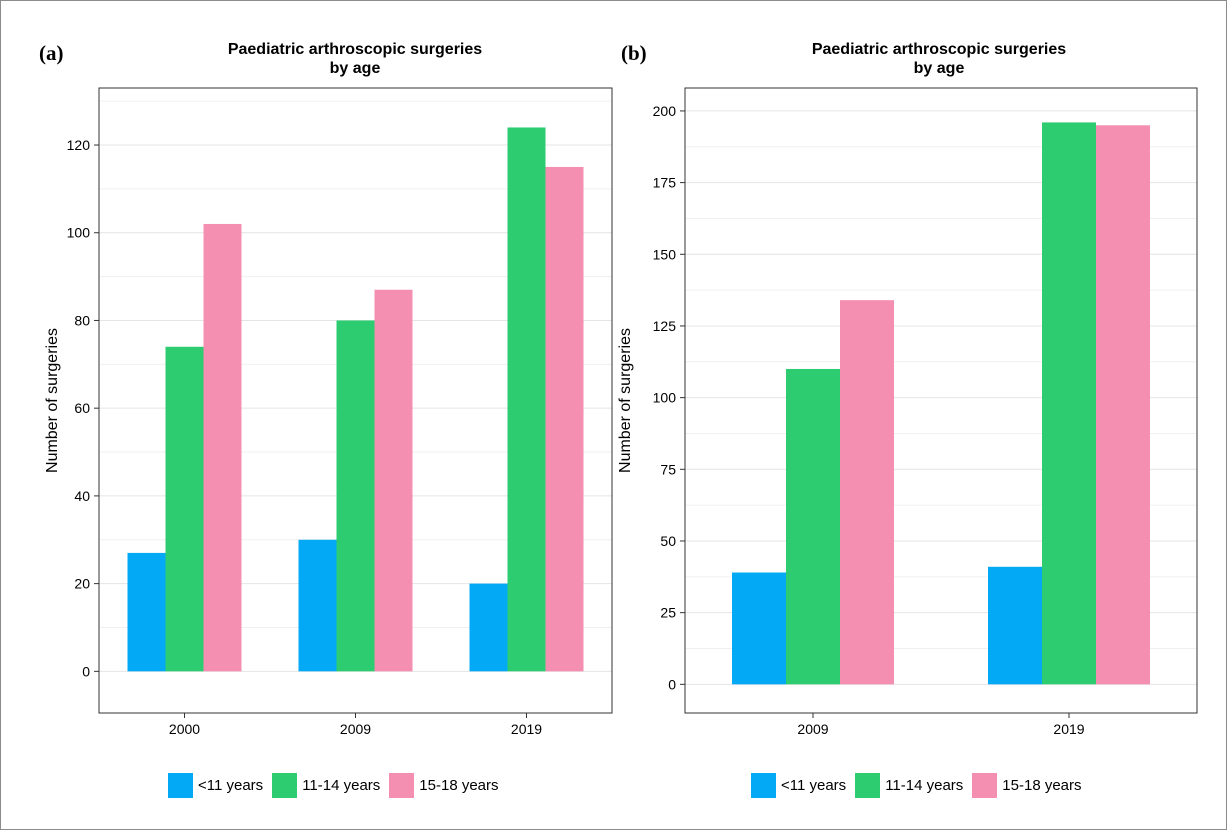 Image resolution: width=1227 pixels, height=830 pixels. What do you see at coordinates (184, 729) in the screenshot?
I see `x-tick-label: 2000` at bounding box center [184, 729].